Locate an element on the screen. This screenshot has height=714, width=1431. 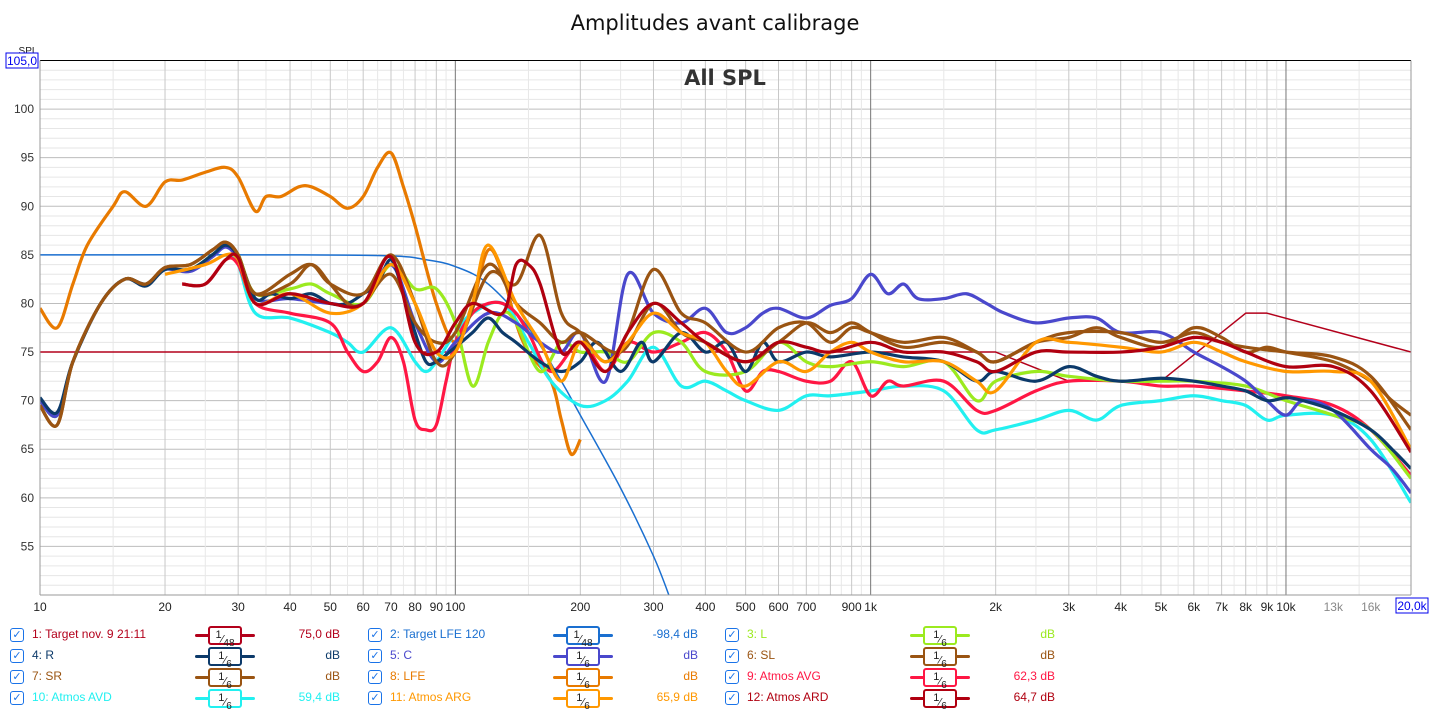
series-name: 4: R is located at coordinates (43, 655).